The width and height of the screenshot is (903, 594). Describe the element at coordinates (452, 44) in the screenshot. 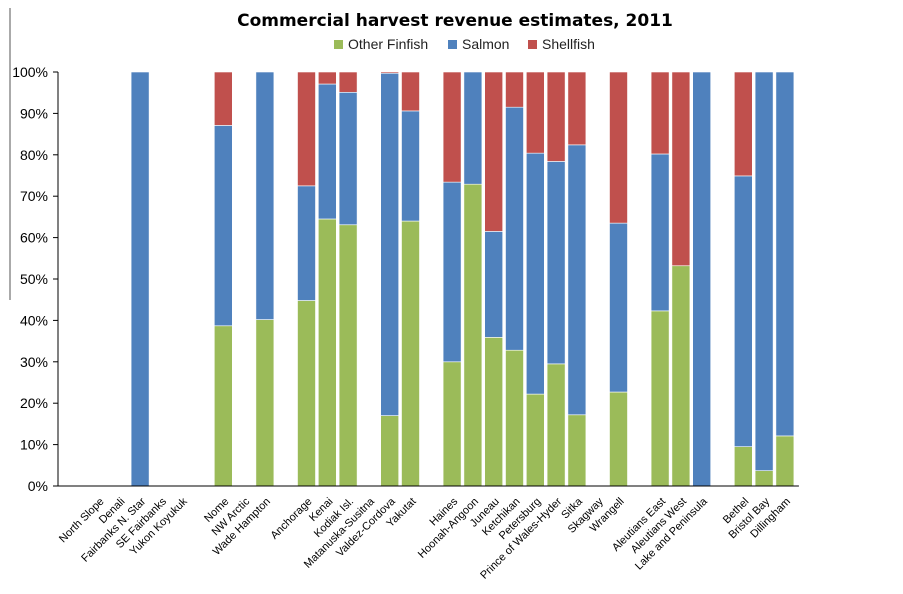

I see `legend-swatch-salmon` at that location.